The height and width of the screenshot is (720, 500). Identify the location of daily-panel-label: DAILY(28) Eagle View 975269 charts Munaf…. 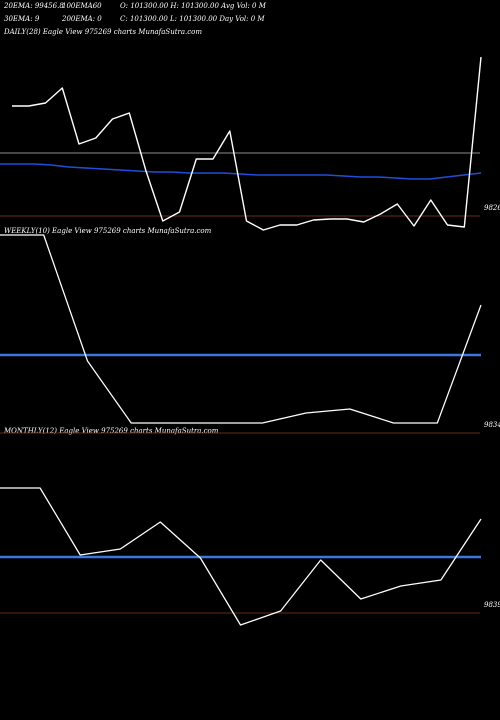
(103, 32).